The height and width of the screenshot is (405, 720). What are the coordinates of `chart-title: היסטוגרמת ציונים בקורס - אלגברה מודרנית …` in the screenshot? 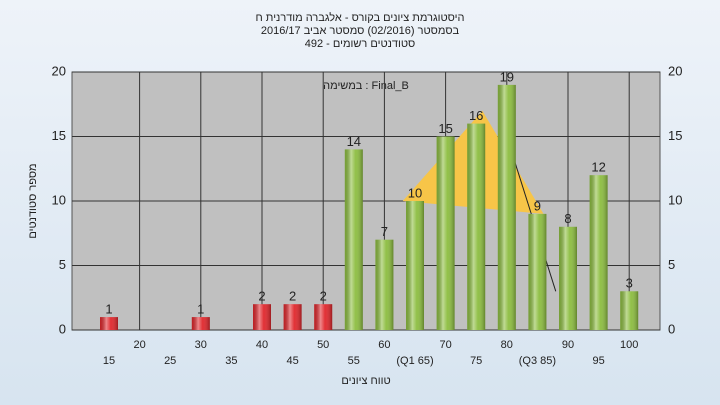 It's located at (360, 17).